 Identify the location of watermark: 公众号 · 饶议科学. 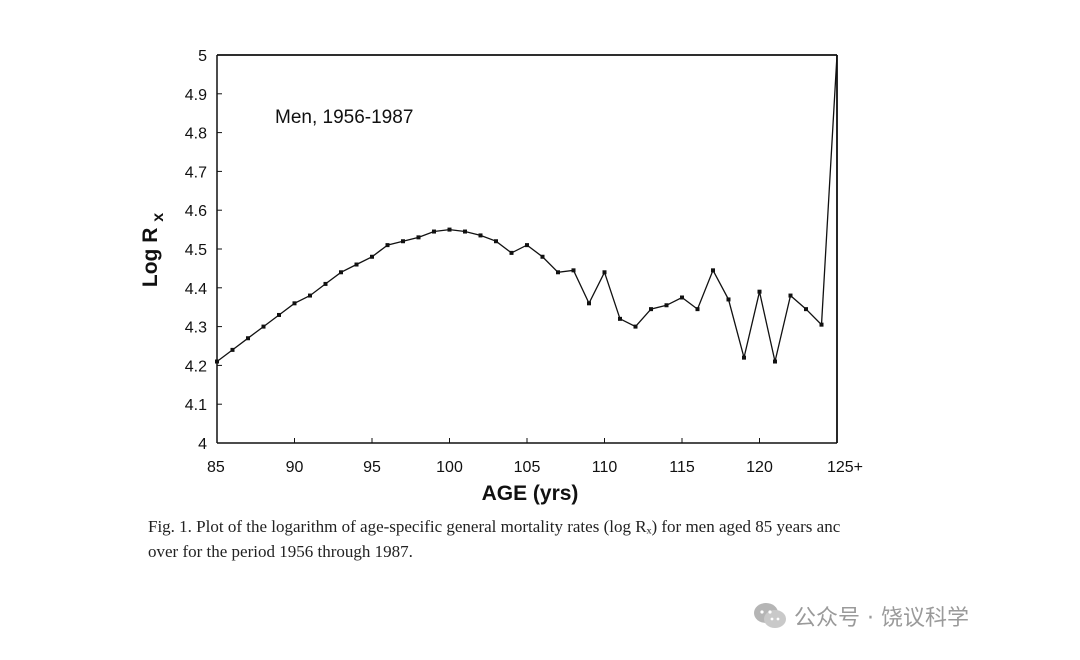
(860, 616).